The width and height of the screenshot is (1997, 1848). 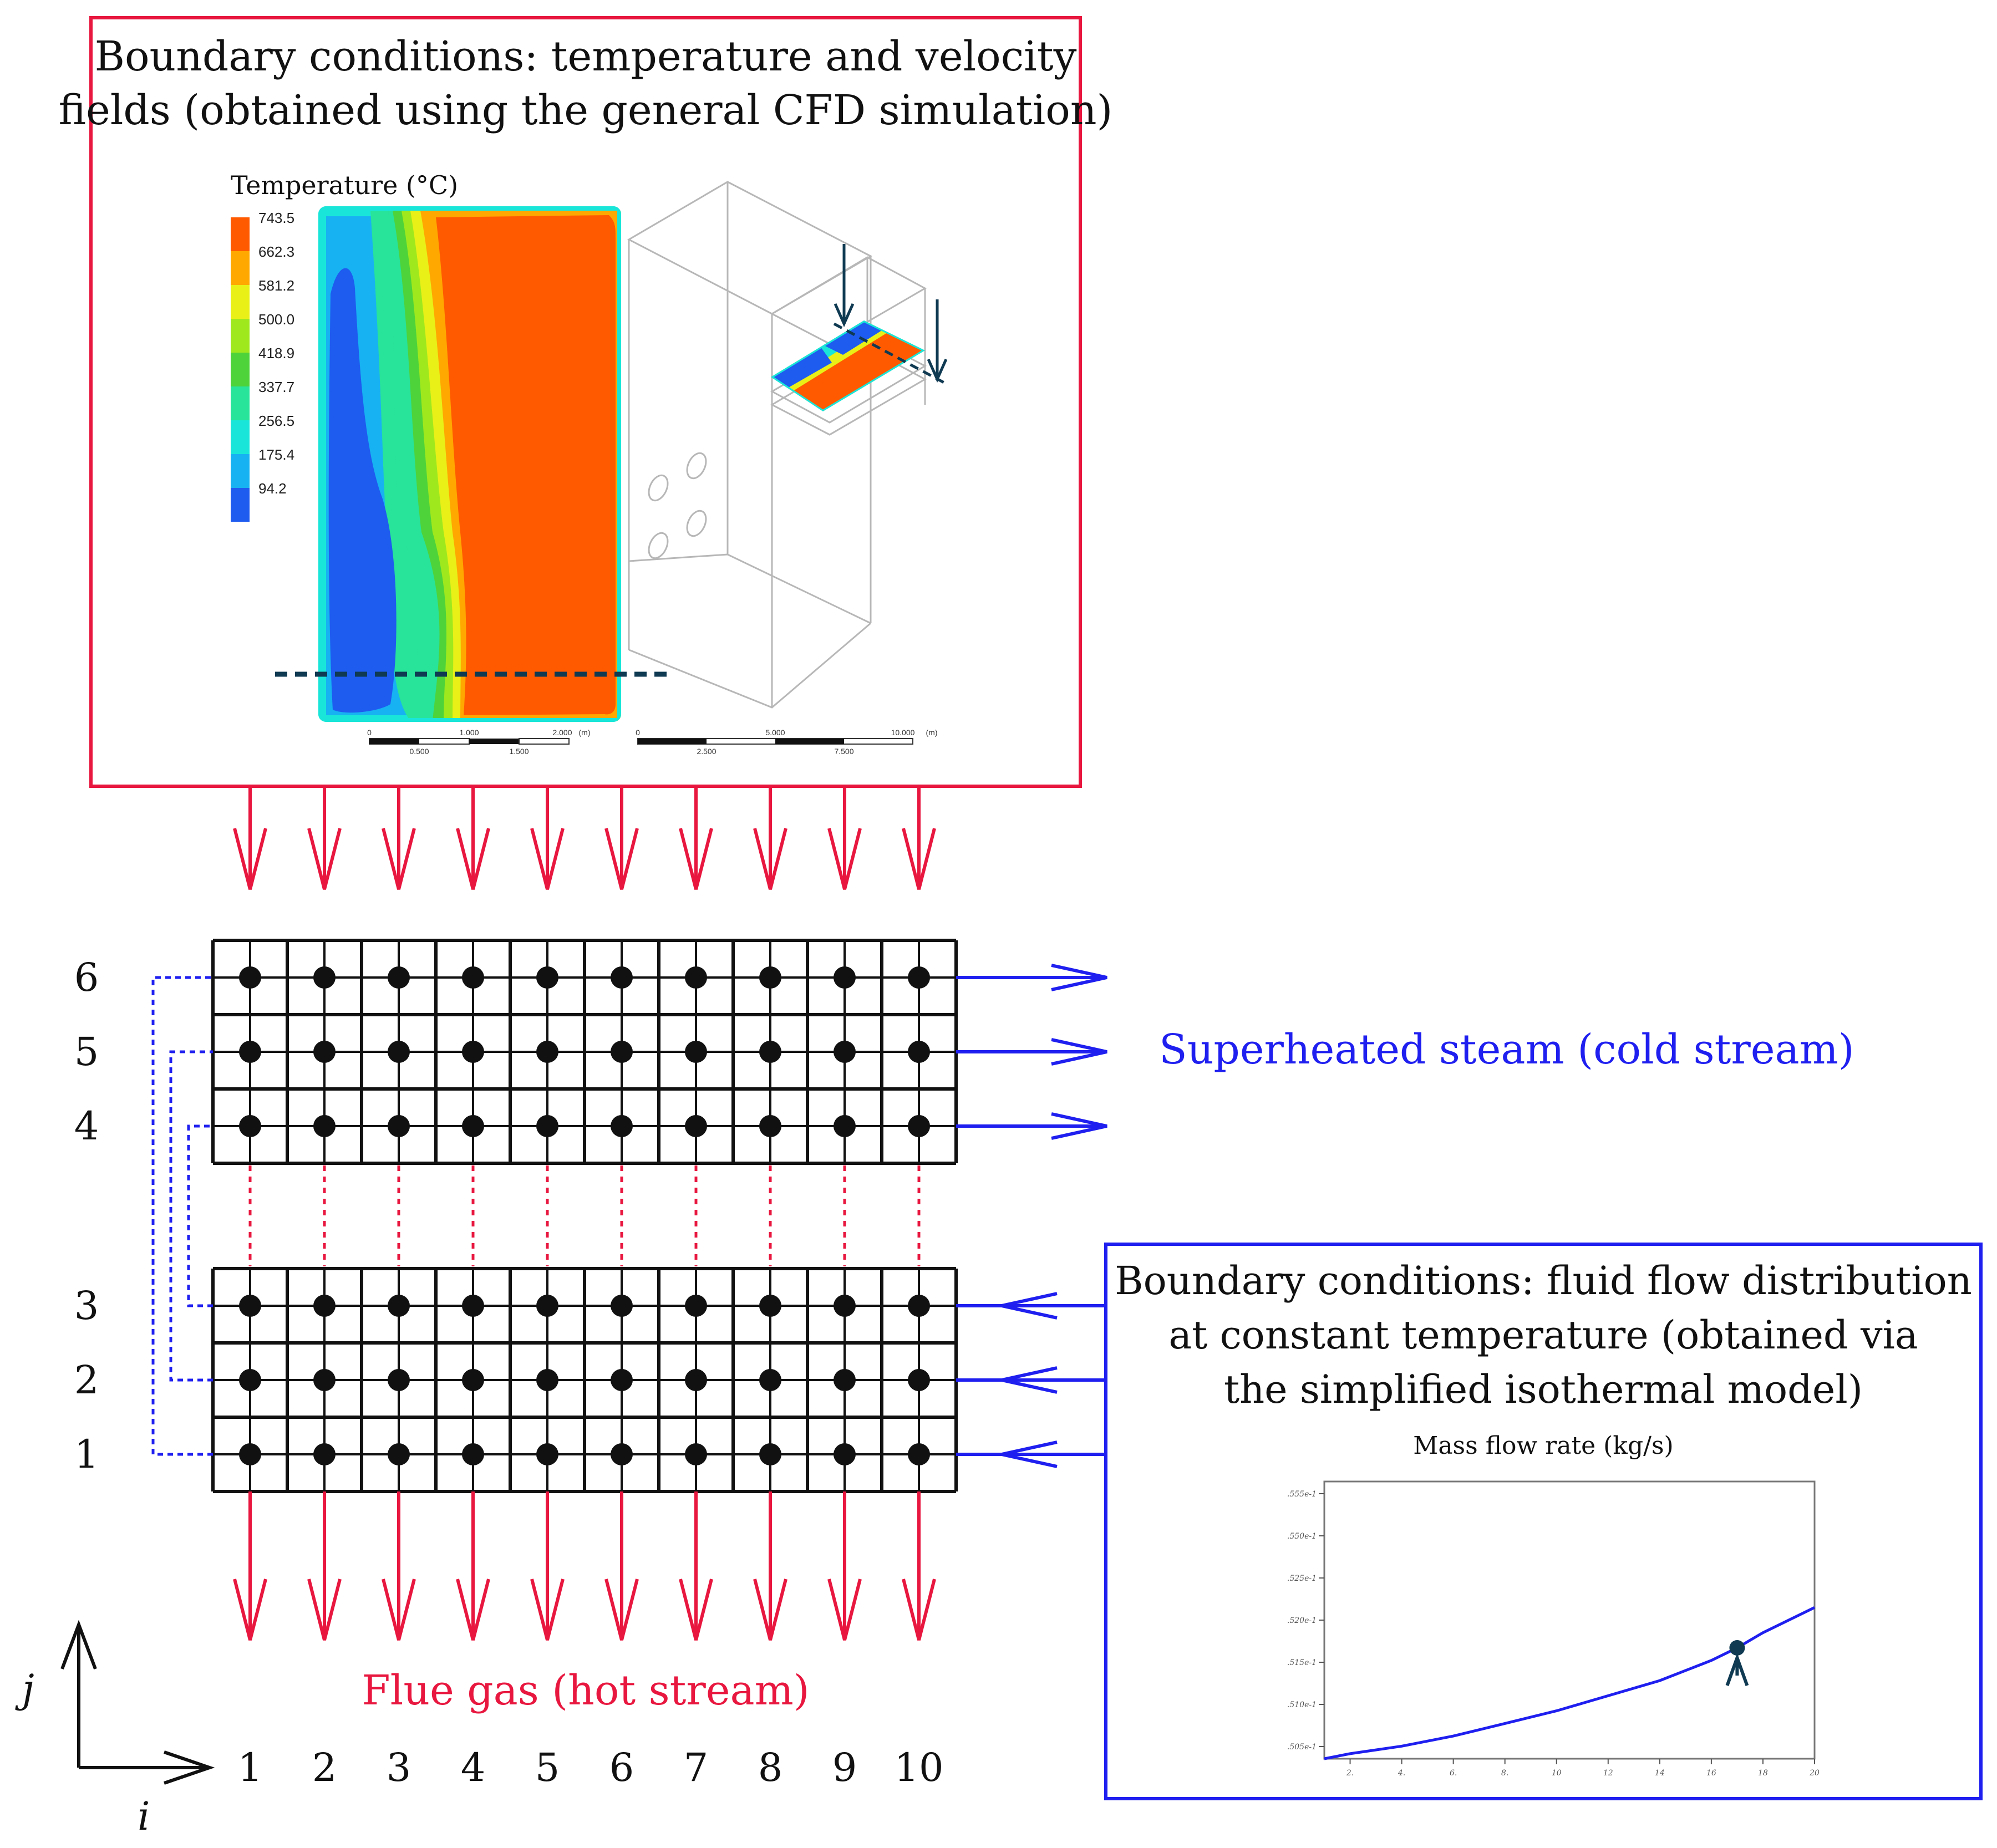 What do you see at coordinates (787, 742) in the screenshot?
I see `scale-bar-right: 0 5.000 10.000 (m) 2.500 7.500` at bounding box center [787, 742].